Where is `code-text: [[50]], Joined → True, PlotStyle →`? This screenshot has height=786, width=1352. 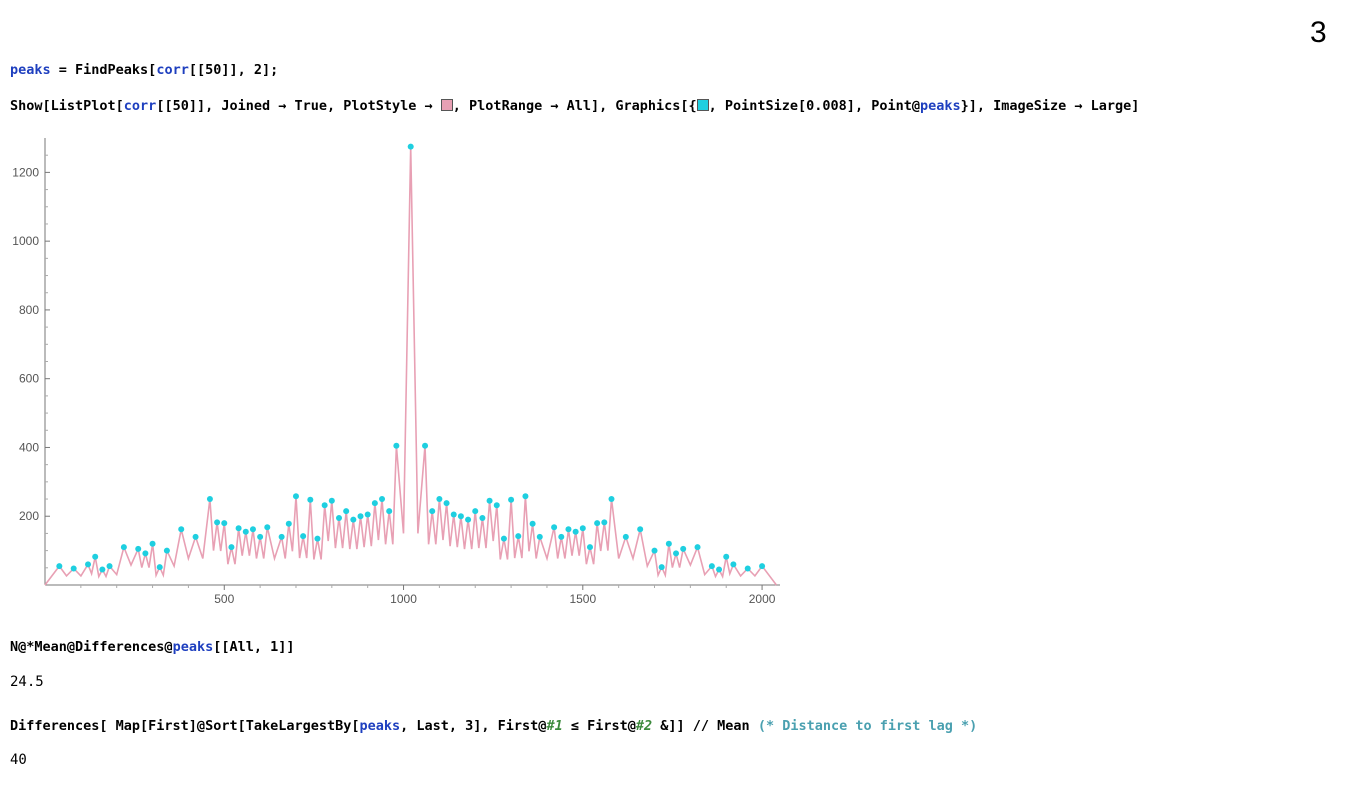 code-text: [[50]], Joined → True, PlotStyle → is located at coordinates (298, 106).